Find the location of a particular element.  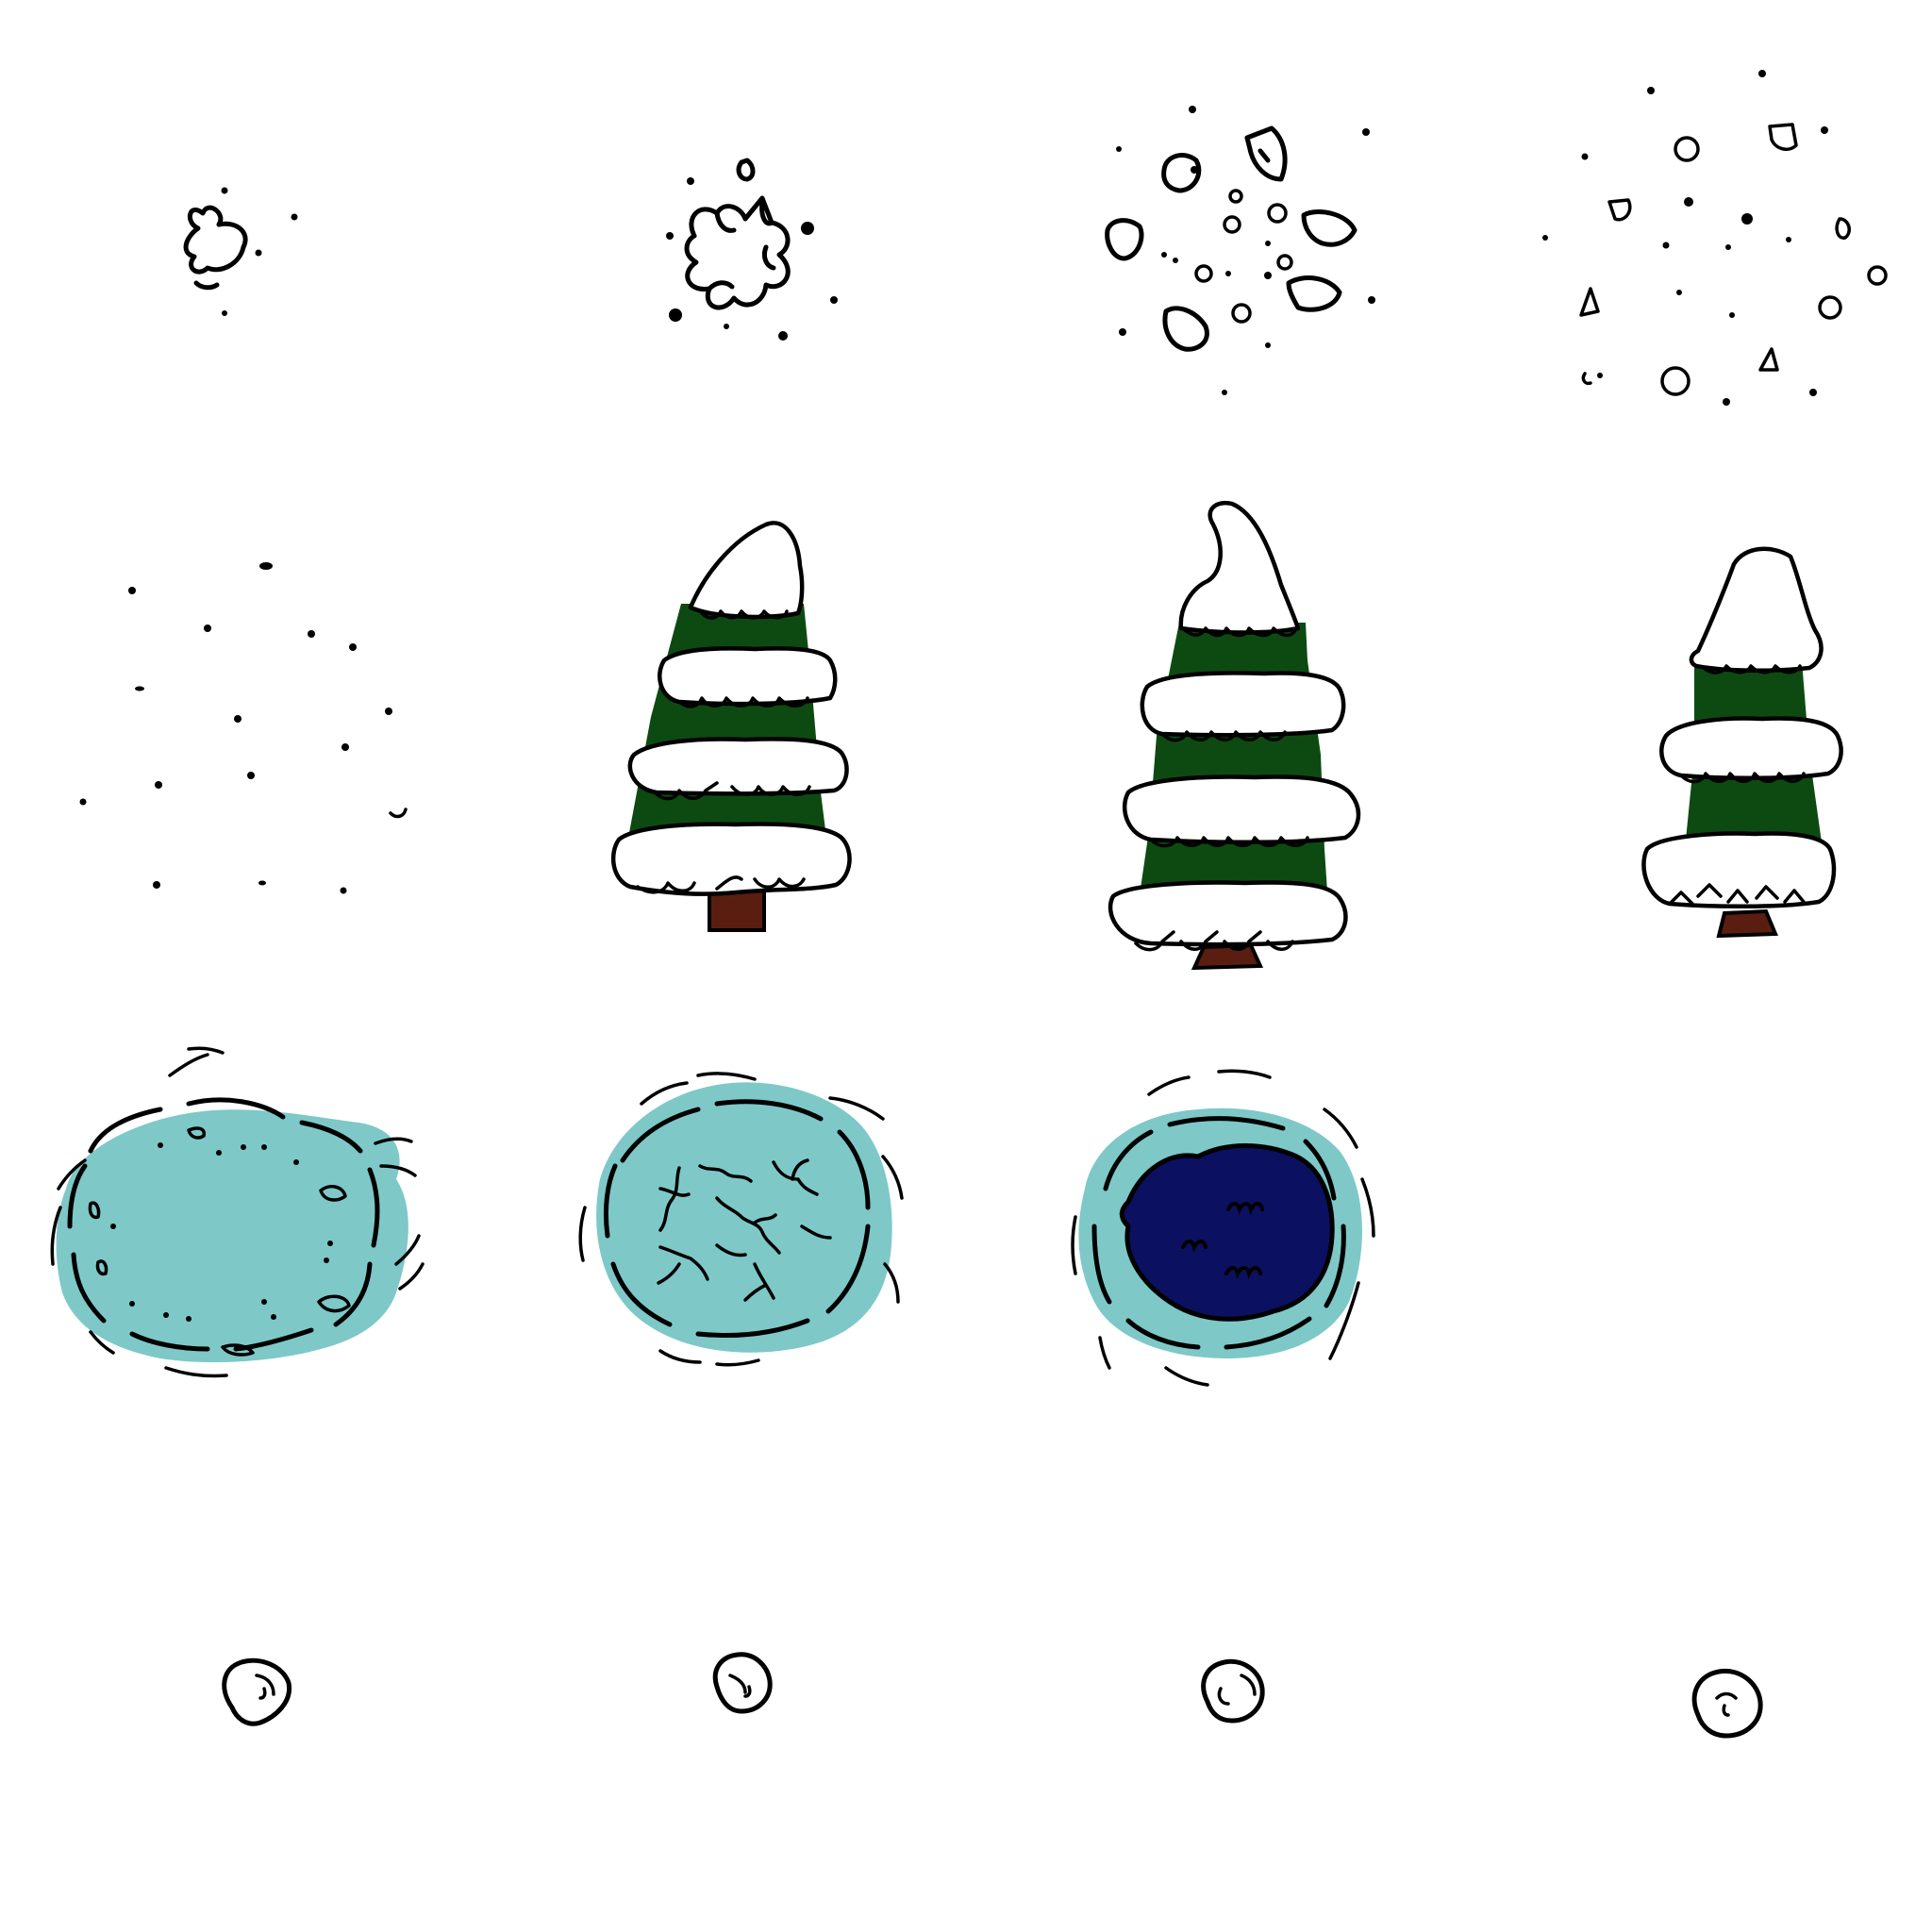

snowball-icon is located at coordinates (240, 252).